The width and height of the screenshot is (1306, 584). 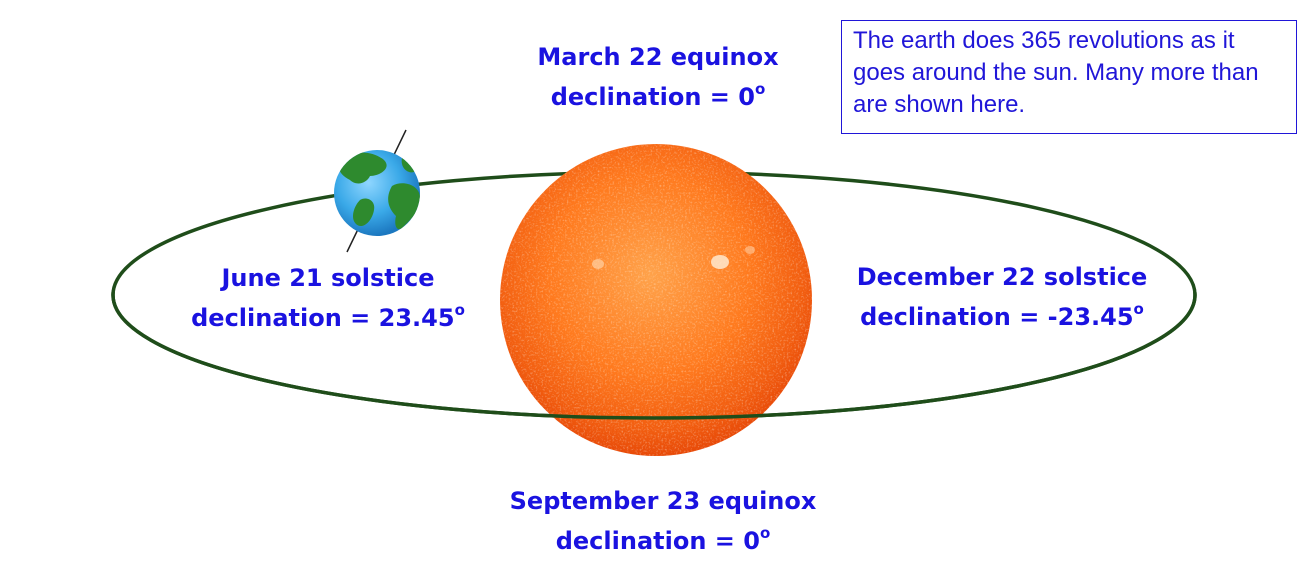 What do you see at coordinates (328, 298) in the screenshot?
I see `june-solstice-label: June 21 solstice declination = 23.45o` at bounding box center [328, 298].